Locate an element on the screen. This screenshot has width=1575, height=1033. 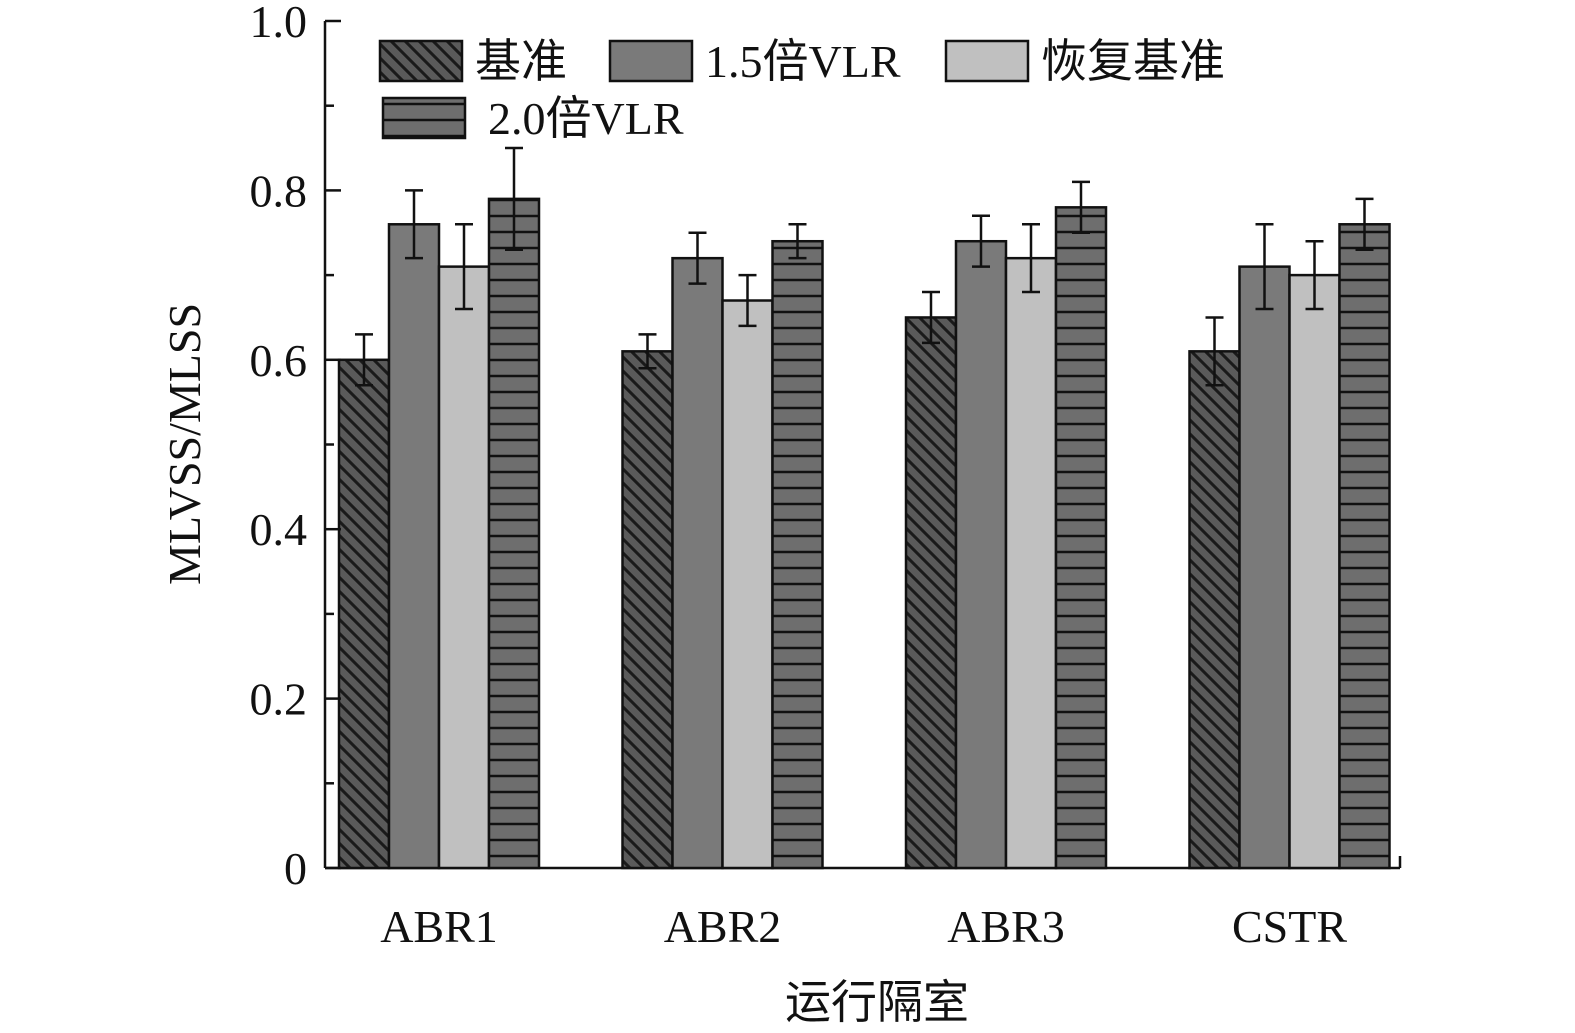
x-category-label: ABR3 is located at coordinates (1006, 926).